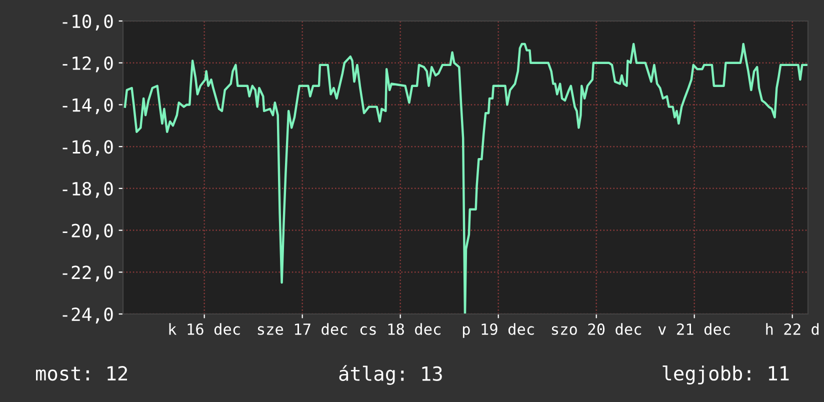 The width and height of the screenshot is (824, 402). I want to click on x-tick-label: cs 18 dec, so click(400, 329).